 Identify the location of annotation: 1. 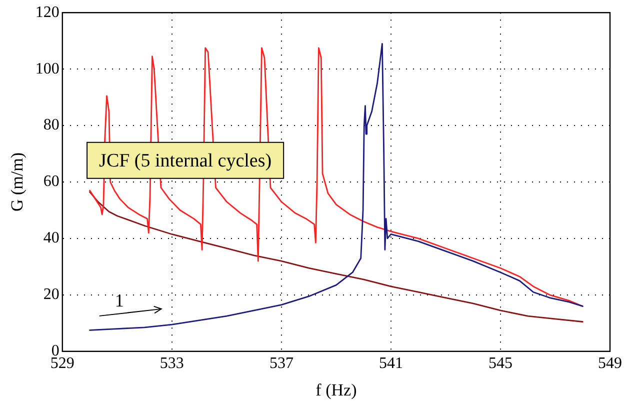
(119, 300).